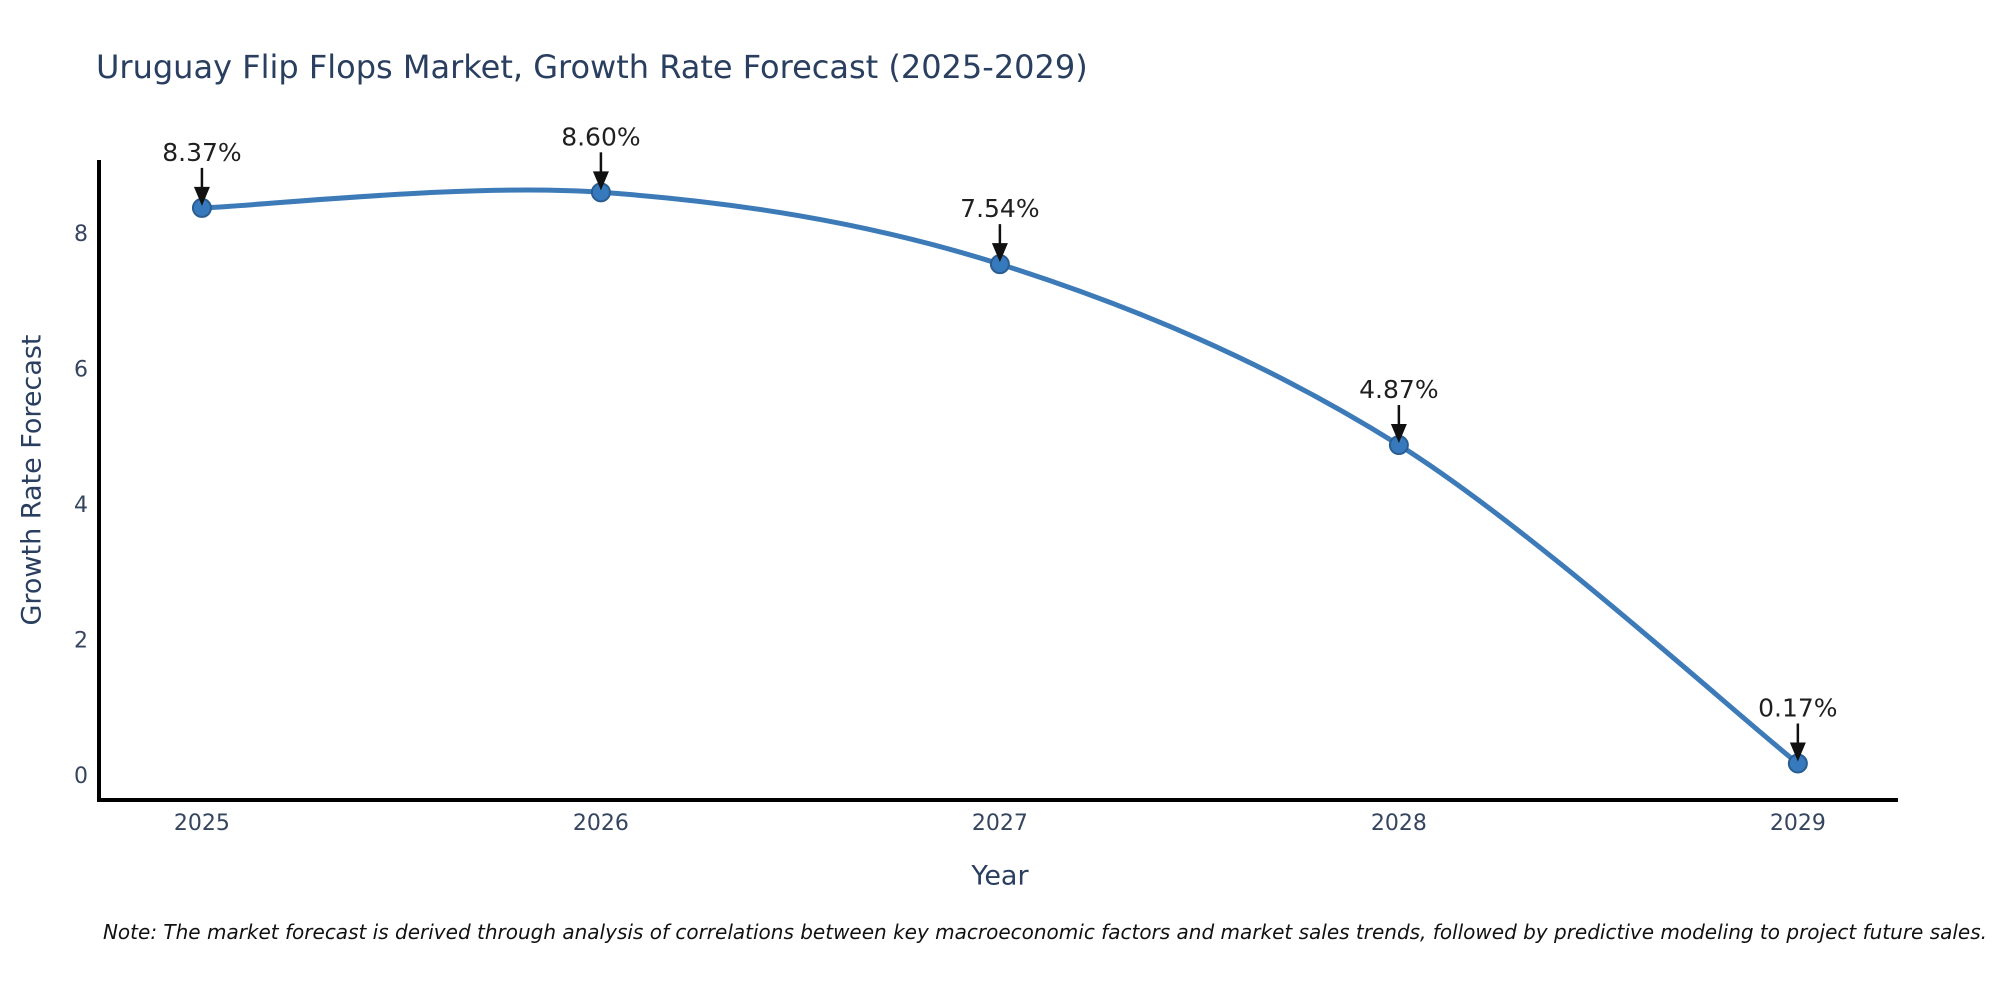 Image resolution: width=2000 pixels, height=1000 pixels. What do you see at coordinates (81, 640) in the screenshot?
I see `y-tick-label: 2` at bounding box center [81, 640].